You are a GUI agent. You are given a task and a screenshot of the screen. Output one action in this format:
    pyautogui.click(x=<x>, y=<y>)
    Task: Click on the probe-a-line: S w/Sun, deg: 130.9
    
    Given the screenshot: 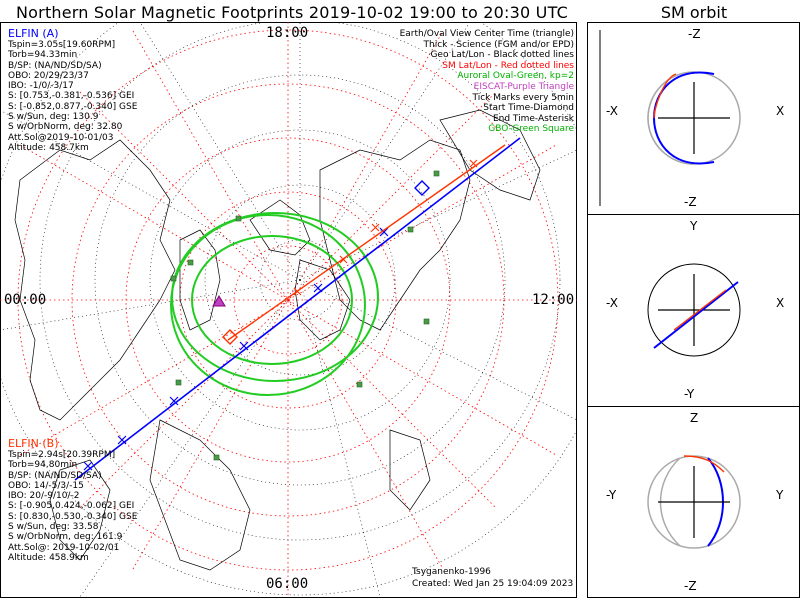 What is the action you would take?
    pyautogui.click(x=53, y=117)
    